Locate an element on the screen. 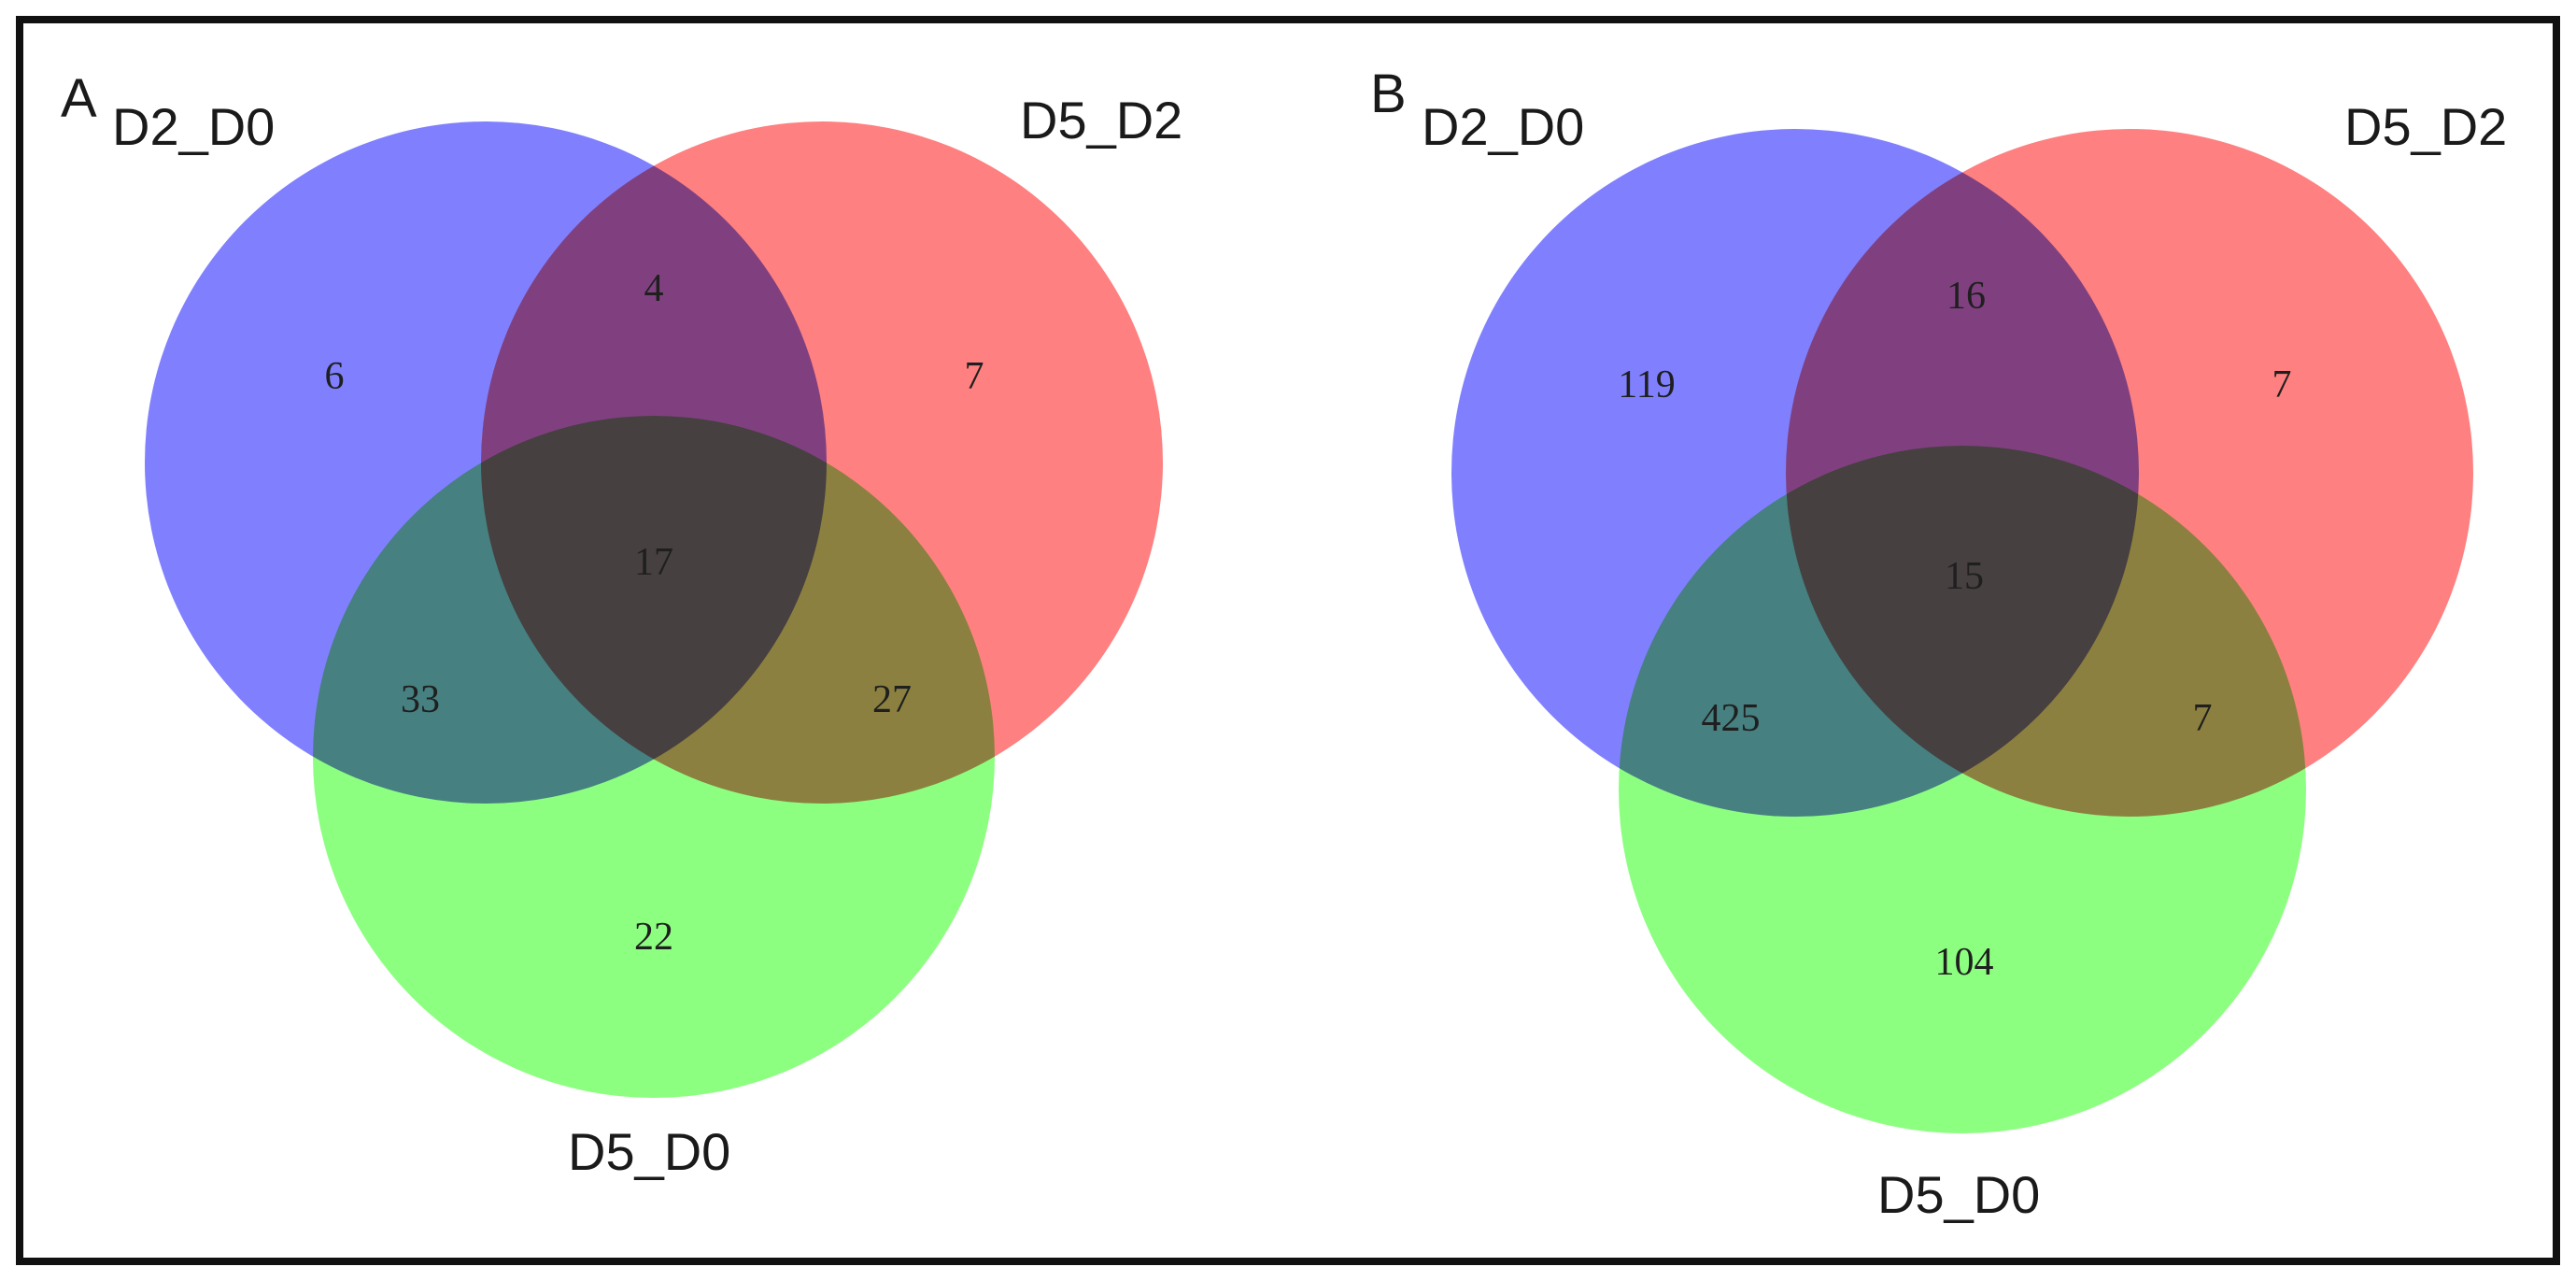 The width and height of the screenshot is (2576, 1281). count-only-set1: 6 is located at coordinates (335, 377).